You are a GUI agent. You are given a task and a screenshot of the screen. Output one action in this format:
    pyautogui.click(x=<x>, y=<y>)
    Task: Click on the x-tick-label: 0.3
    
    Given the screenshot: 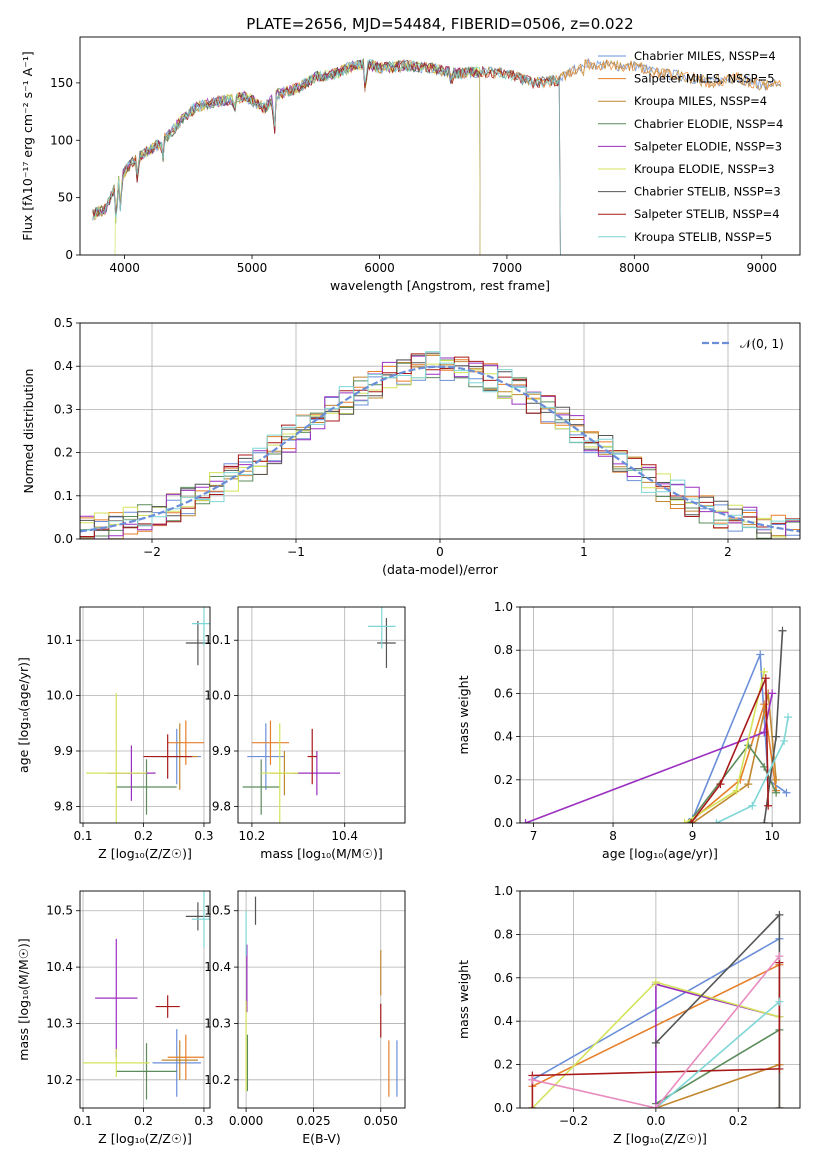 What is the action you would take?
    pyautogui.click(x=203, y=836)
    